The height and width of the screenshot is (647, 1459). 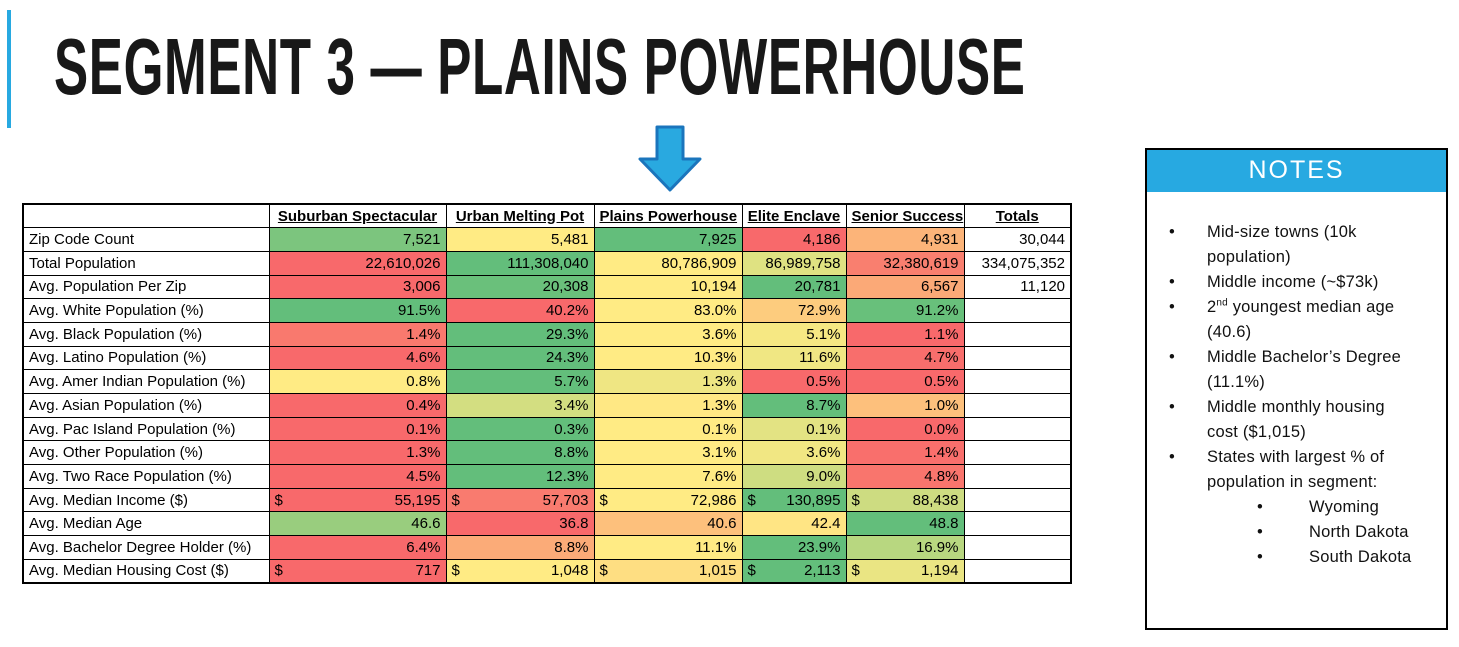 What do you see at coordinates (794, 334) in the screenshot?
I see `cell-elite-enclave: 5.1%` at bounding box center [794, 334].